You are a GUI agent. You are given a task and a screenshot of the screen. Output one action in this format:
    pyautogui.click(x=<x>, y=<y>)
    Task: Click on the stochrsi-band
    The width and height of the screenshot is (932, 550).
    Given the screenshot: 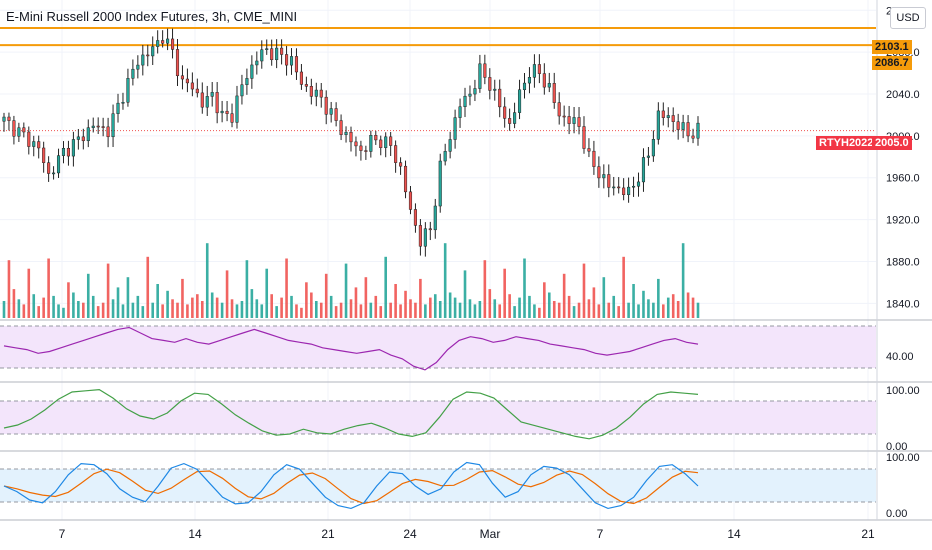 What is the action you would take?
    pyautogui.click(x=438, y=485)
    